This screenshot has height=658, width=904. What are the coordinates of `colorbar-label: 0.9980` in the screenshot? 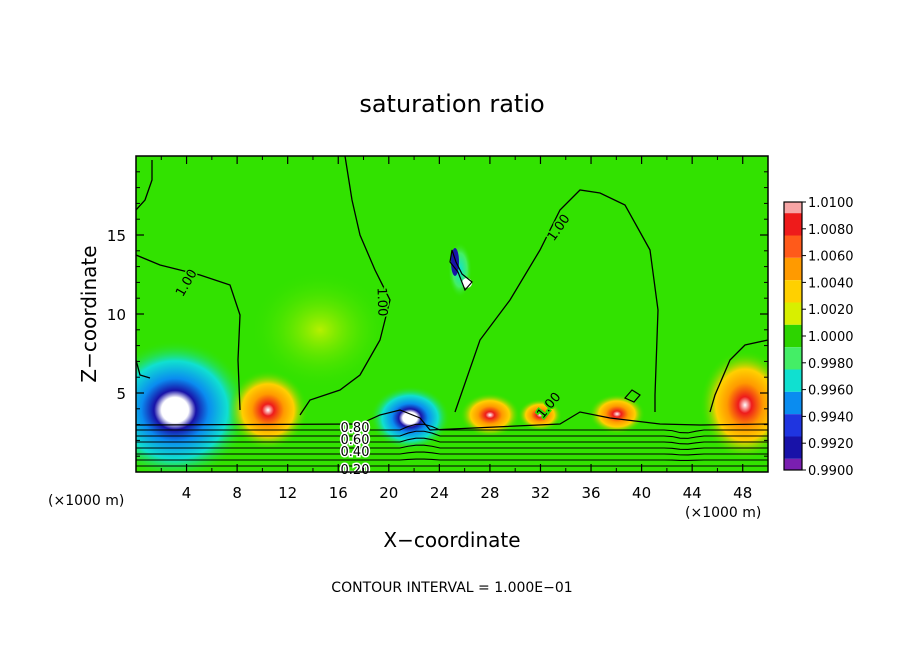 It's located at (831, 364).